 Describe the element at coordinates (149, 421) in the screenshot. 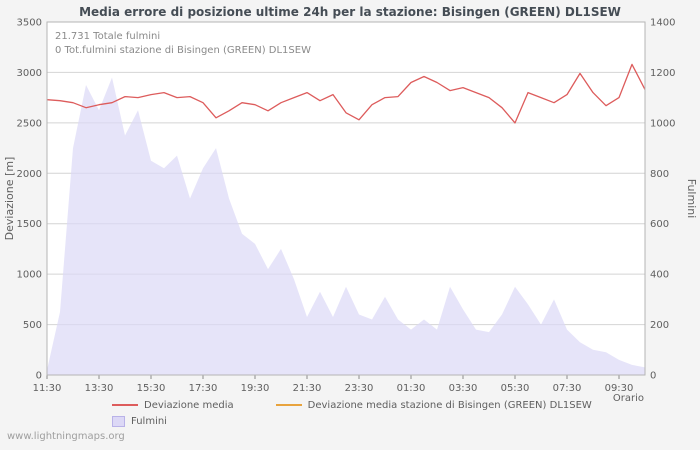

I see `legend-label-fulmini: Fulmini` at that location.